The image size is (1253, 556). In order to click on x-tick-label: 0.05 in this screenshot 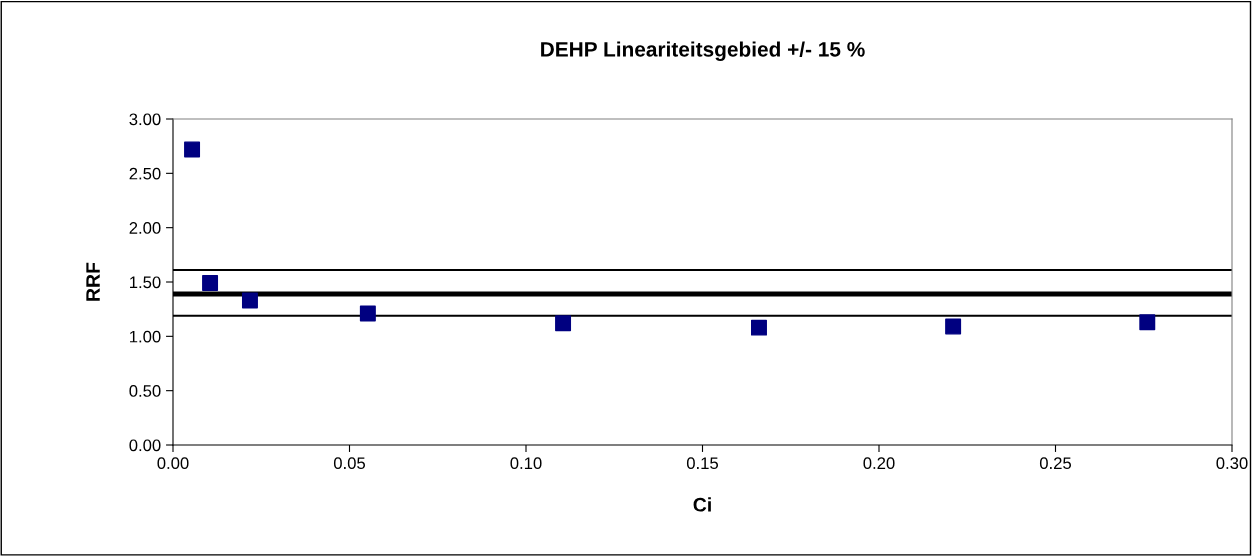, I will do `click(349, 463)`.